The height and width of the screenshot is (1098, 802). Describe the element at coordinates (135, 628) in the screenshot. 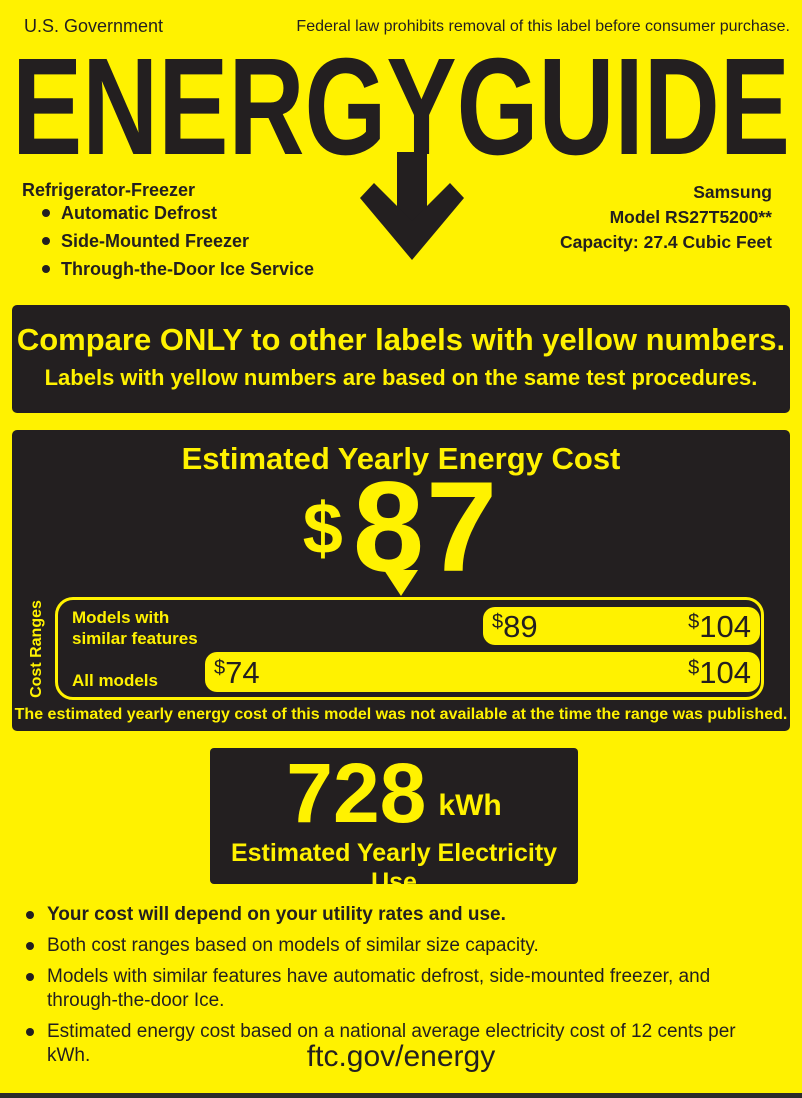

I see `similar-models-label: Models with similar features` at that location.